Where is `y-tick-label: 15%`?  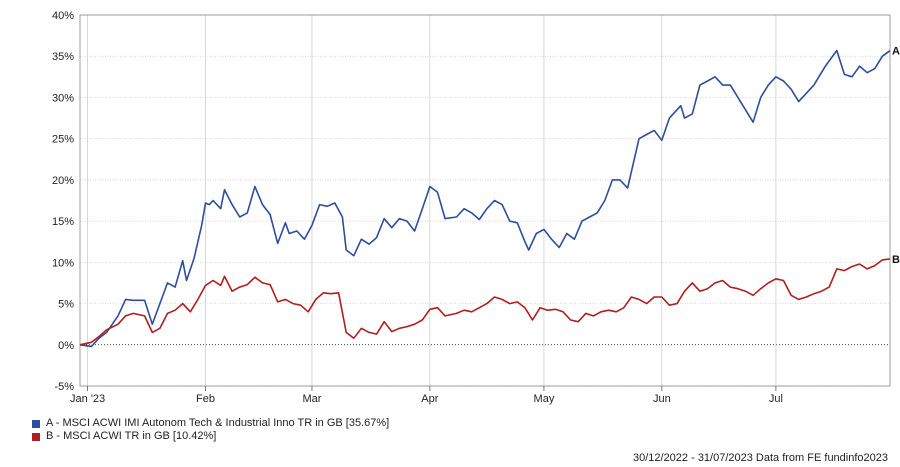 y-tick-label: 15% is located at coordinates (63, 222).